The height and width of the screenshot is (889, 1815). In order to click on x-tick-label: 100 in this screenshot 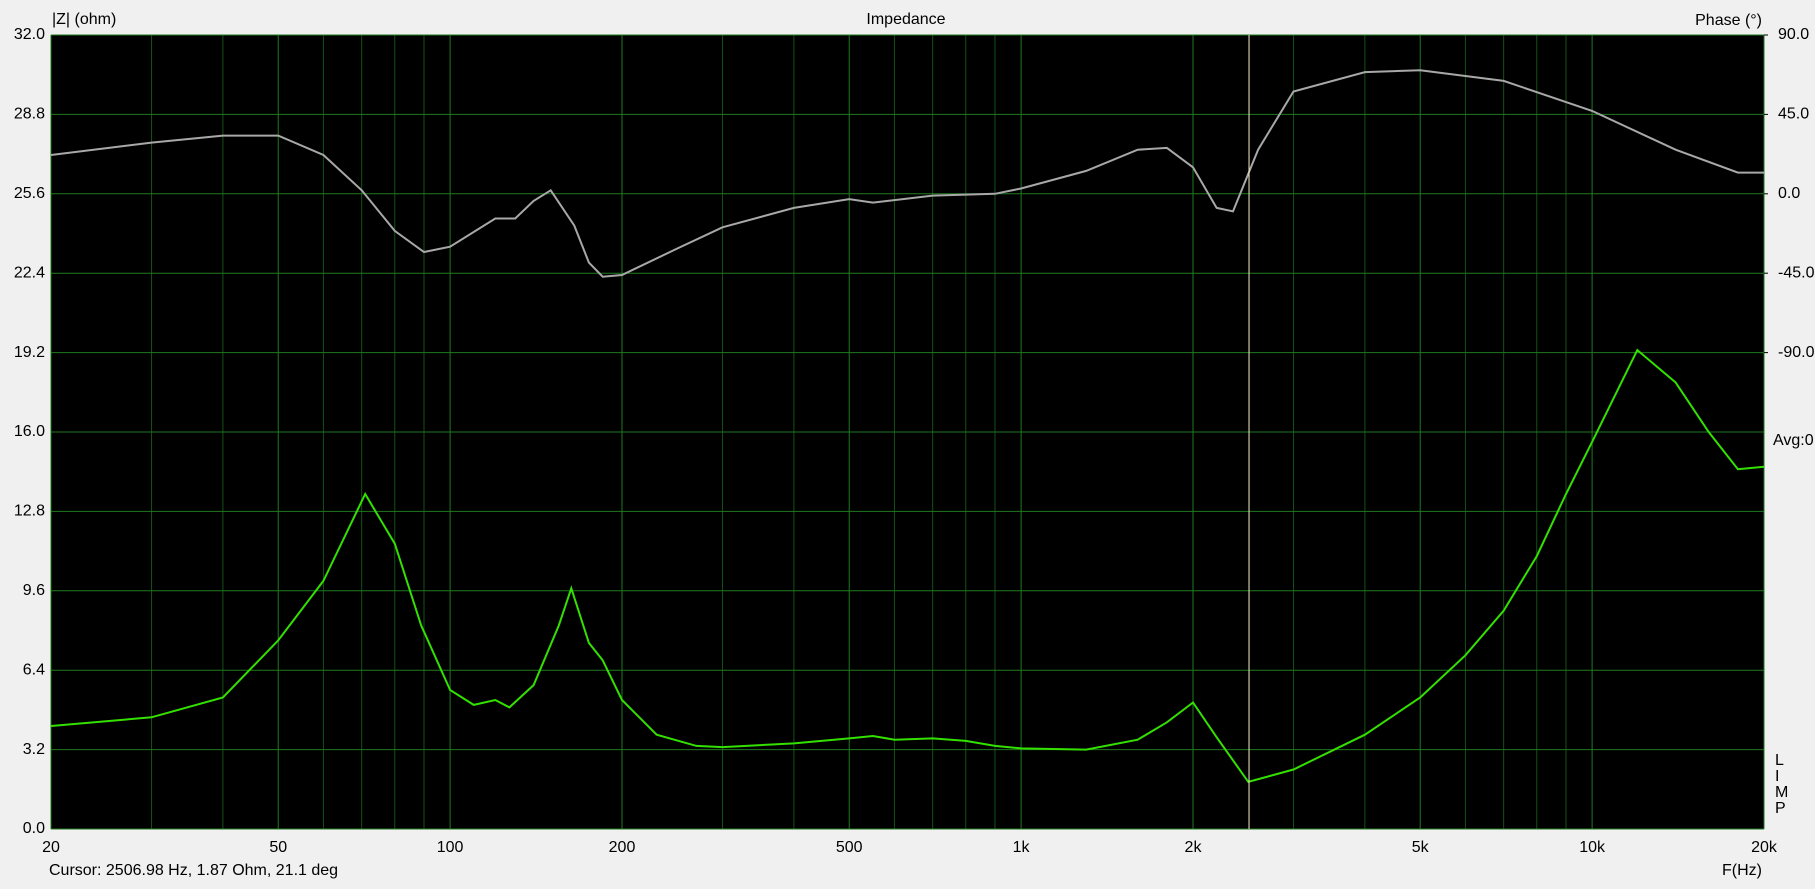, I will do `click(450, 847)`.